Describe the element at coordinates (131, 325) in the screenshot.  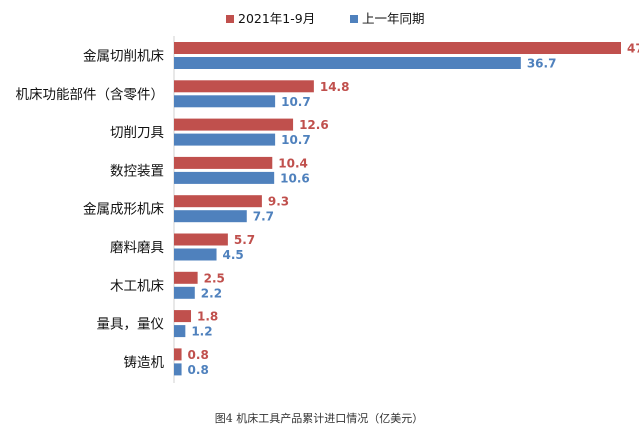
I see `category-label: 量具，量仪` at that location.